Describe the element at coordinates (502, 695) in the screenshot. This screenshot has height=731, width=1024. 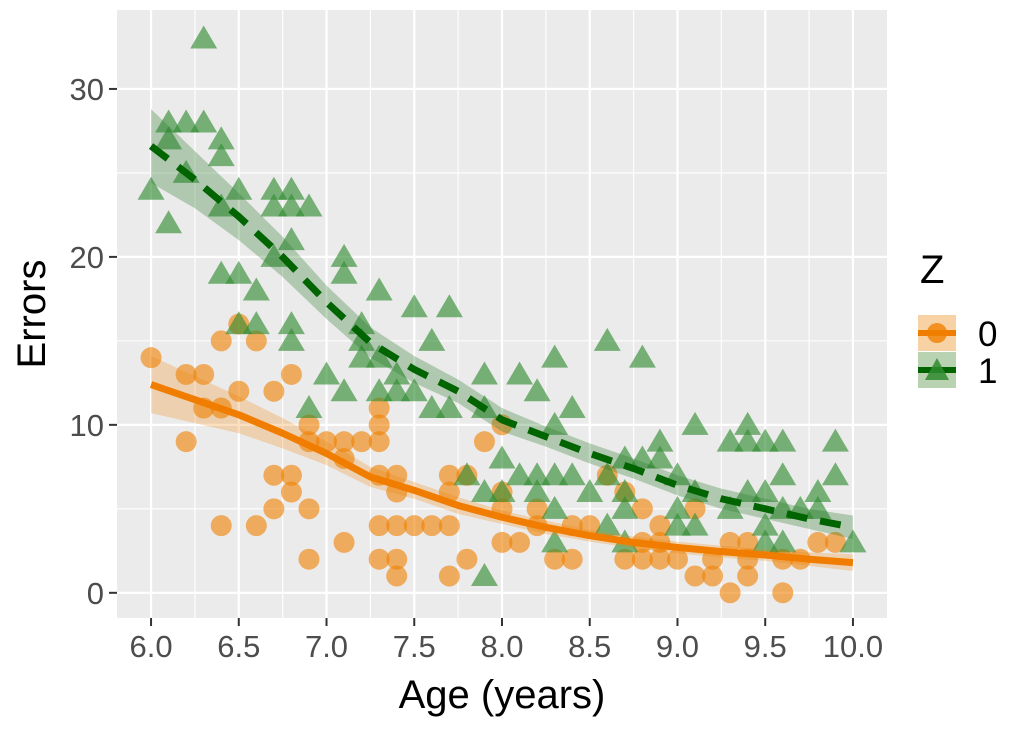
I see `x-axis-title: Age (years)` at that location.